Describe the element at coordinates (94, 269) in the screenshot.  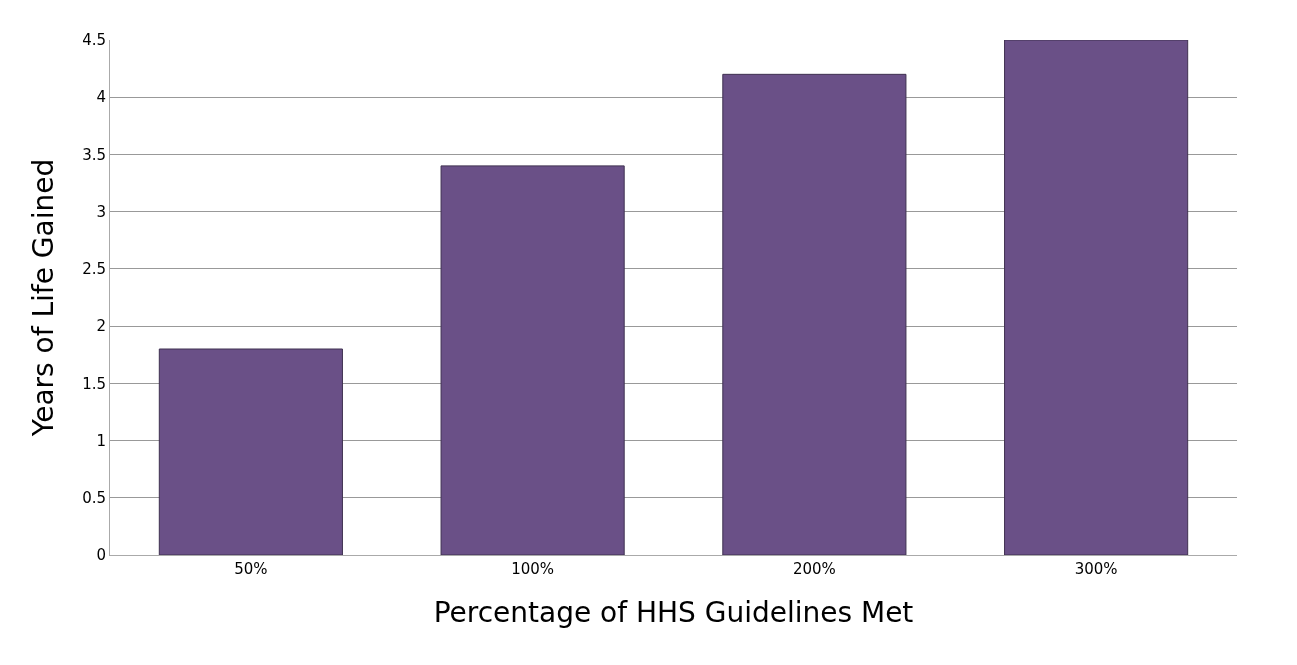
I see `y-tick-label: 2.5` at that location.